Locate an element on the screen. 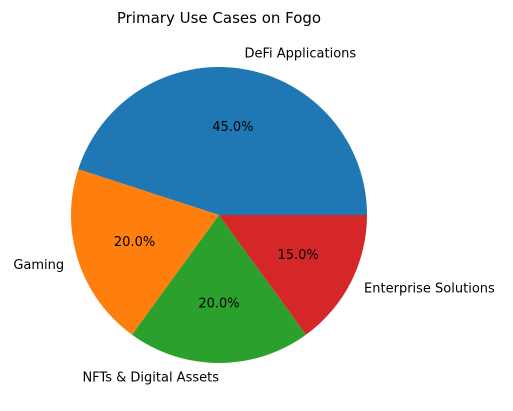 The width and height of the screenshot is (513, 411). pct-label-enterprise-solutions: 15.0% is located at coordinates (297, 255).